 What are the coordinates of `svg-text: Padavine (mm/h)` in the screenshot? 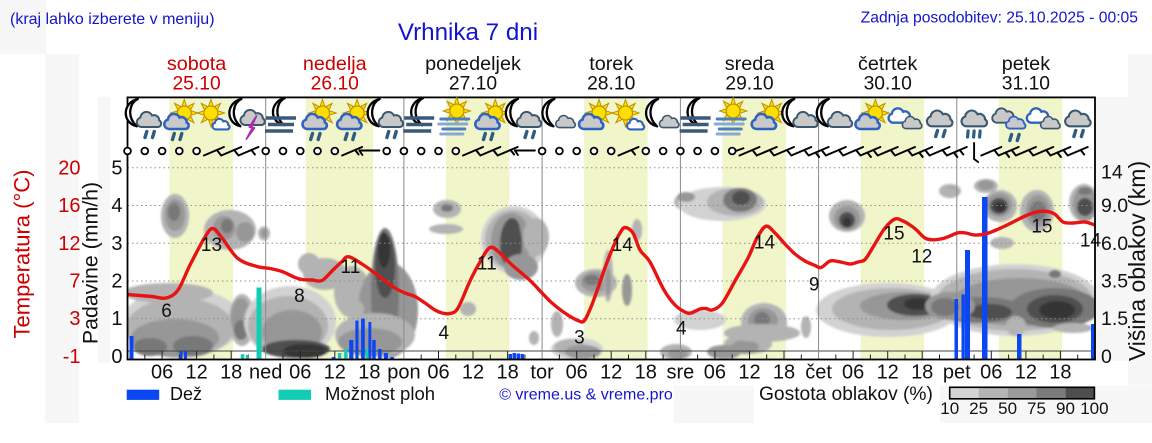 It's located at (91, 263).